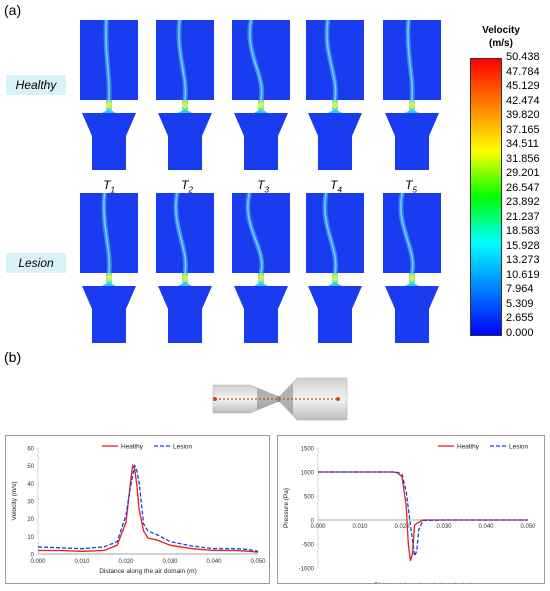 This screenshot has width=550, height=591. Describe the element at coordinates (522, 144) in the screenshot. I see `colorbar-tick-label: 34.511` at that location.